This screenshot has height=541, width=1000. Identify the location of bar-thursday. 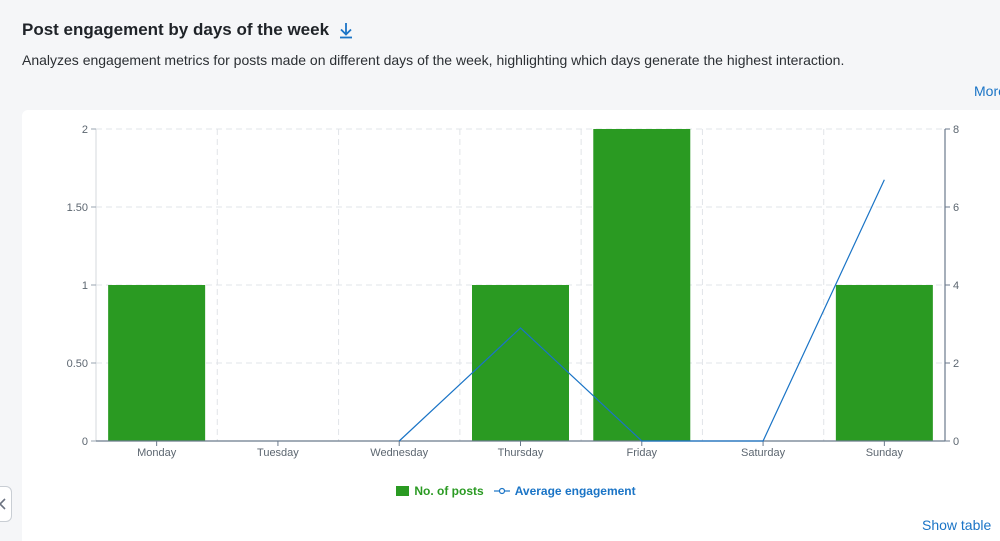
(520, 363).